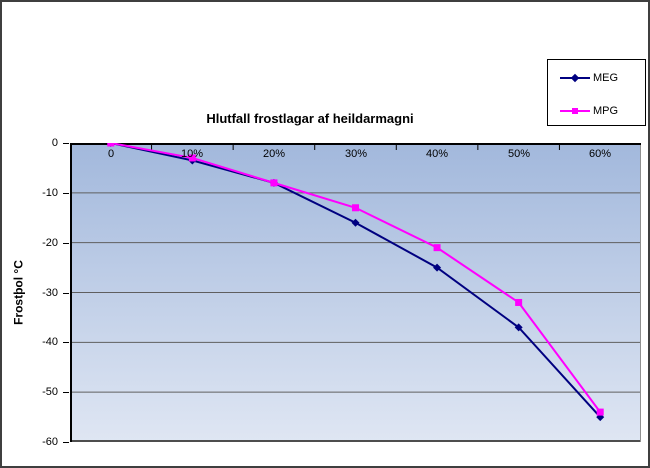 Image resolution: width=650 pixels, height=468 pixels. I want to click on x-tick-label: 50%, so click(519, 154).